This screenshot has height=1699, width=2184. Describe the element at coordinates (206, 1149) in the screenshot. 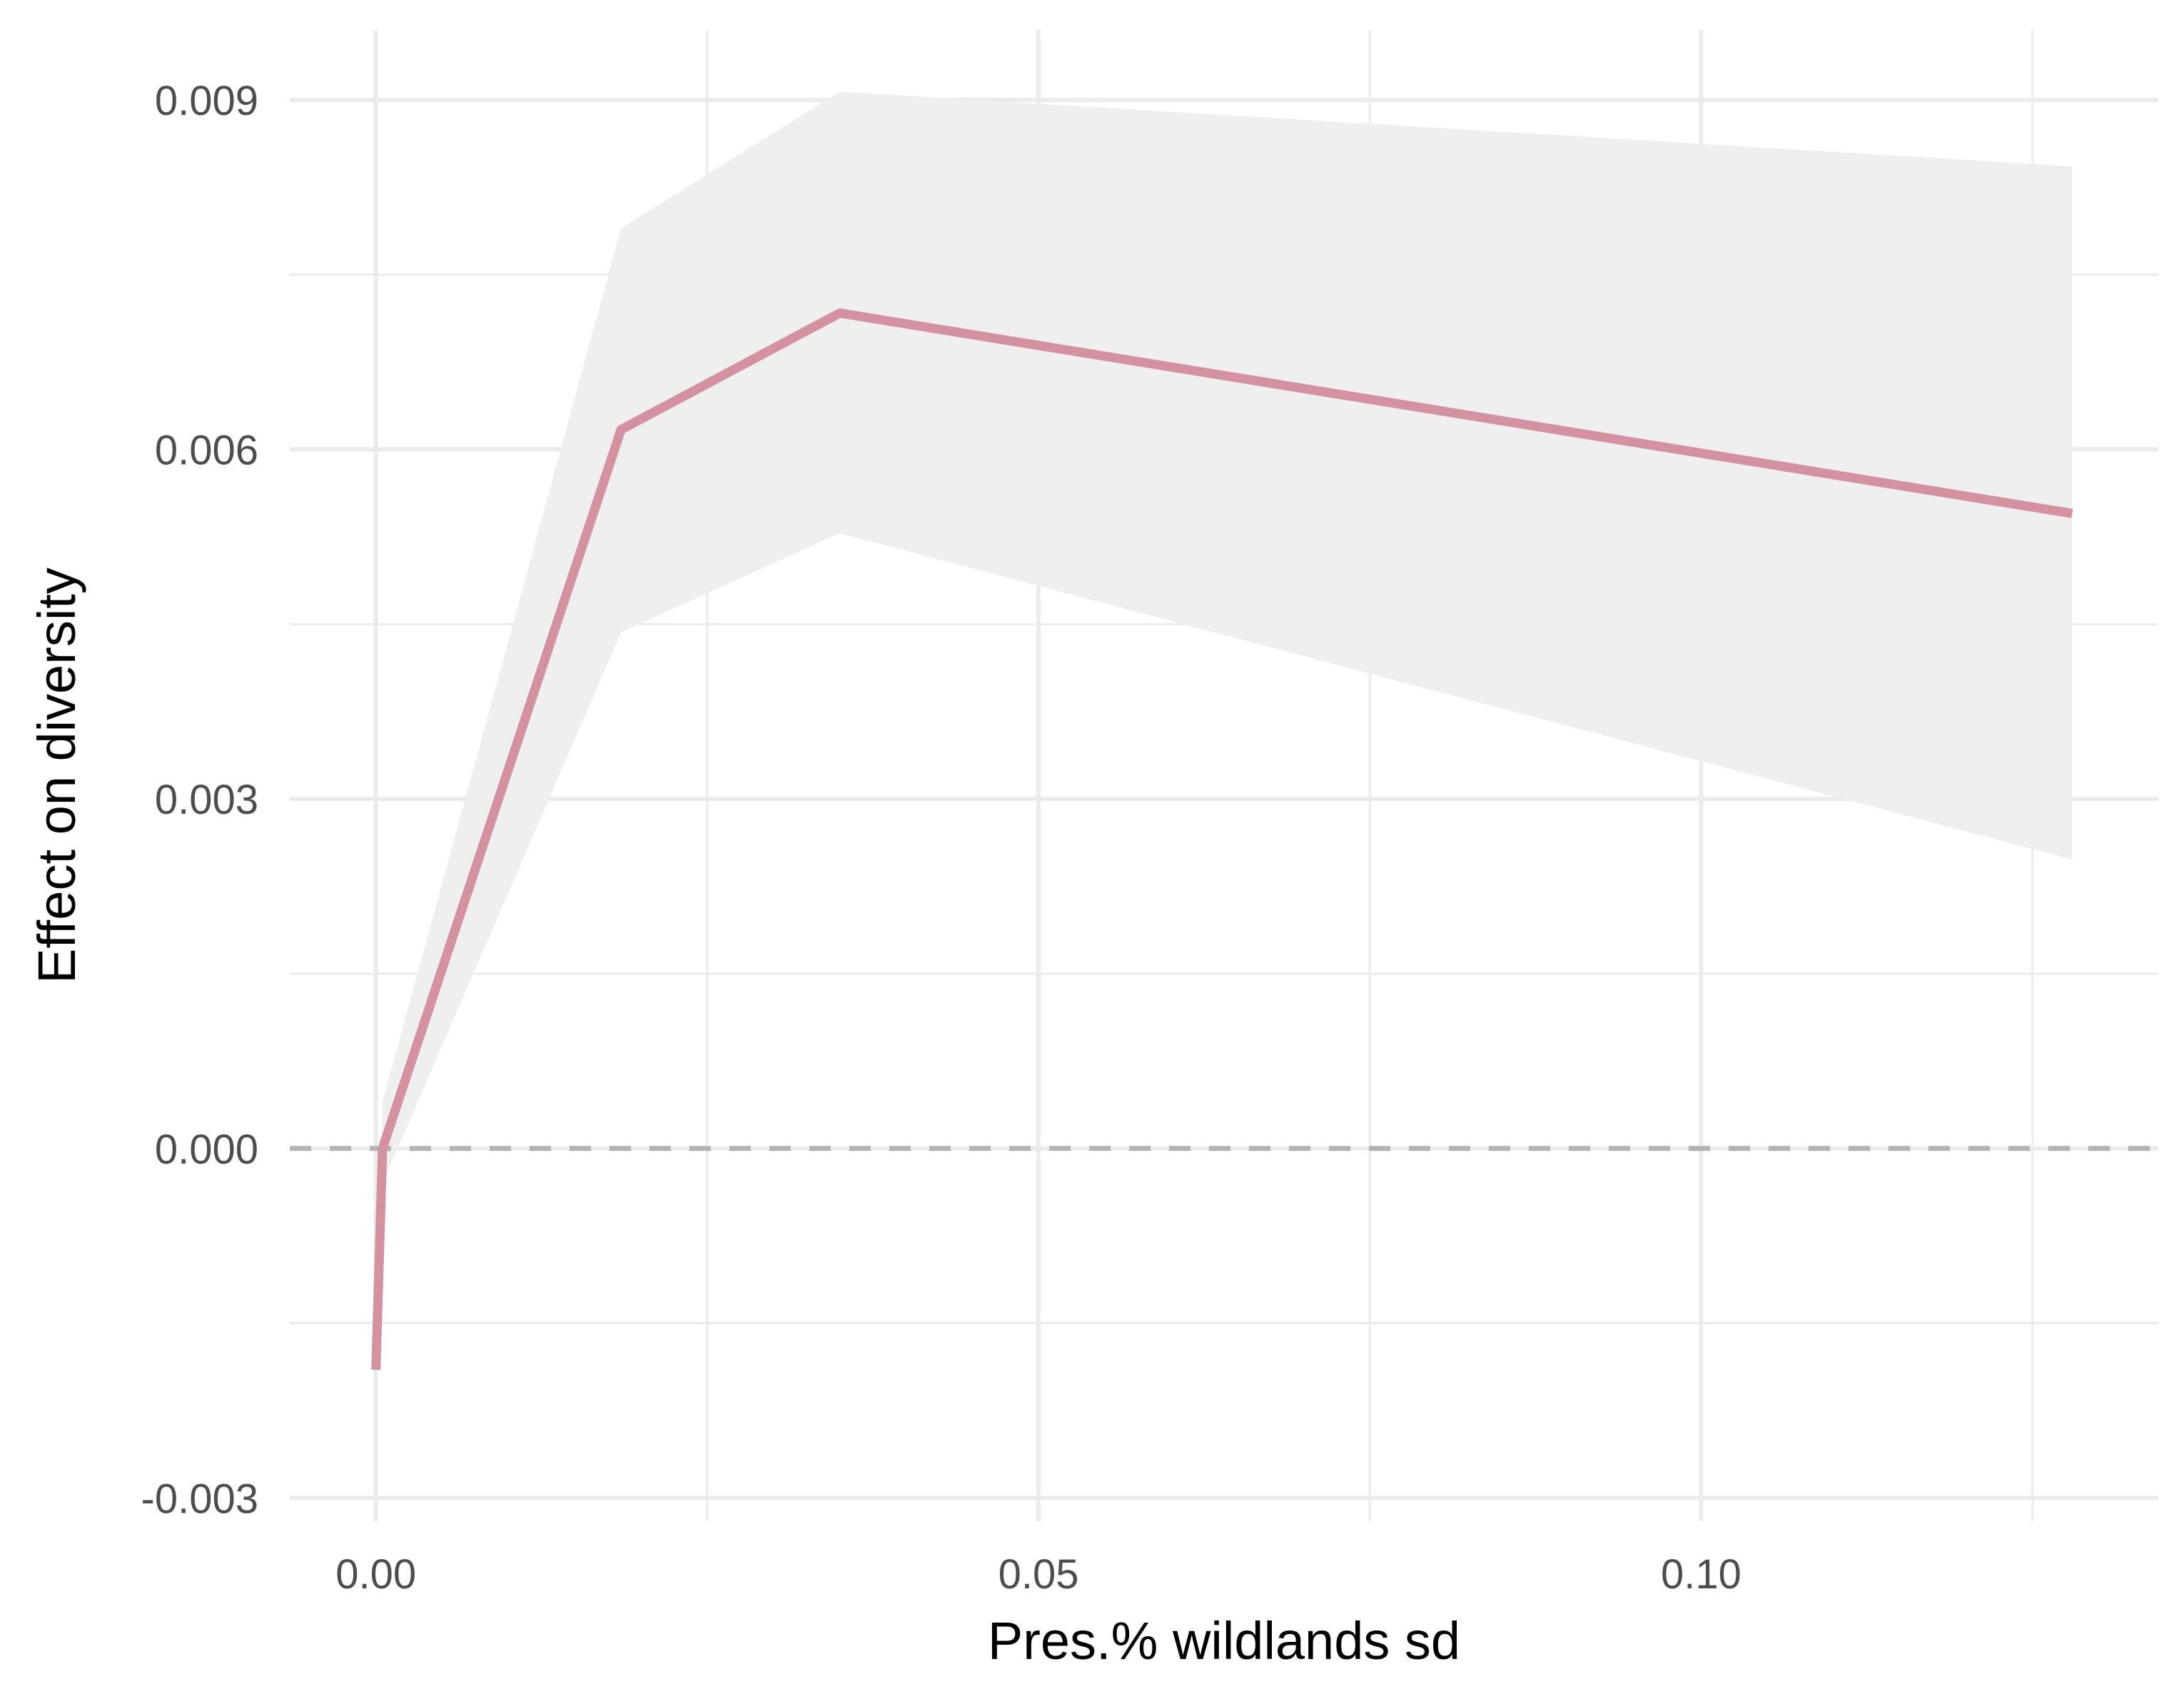

I see `y-tick-label: 0.000` at that location.